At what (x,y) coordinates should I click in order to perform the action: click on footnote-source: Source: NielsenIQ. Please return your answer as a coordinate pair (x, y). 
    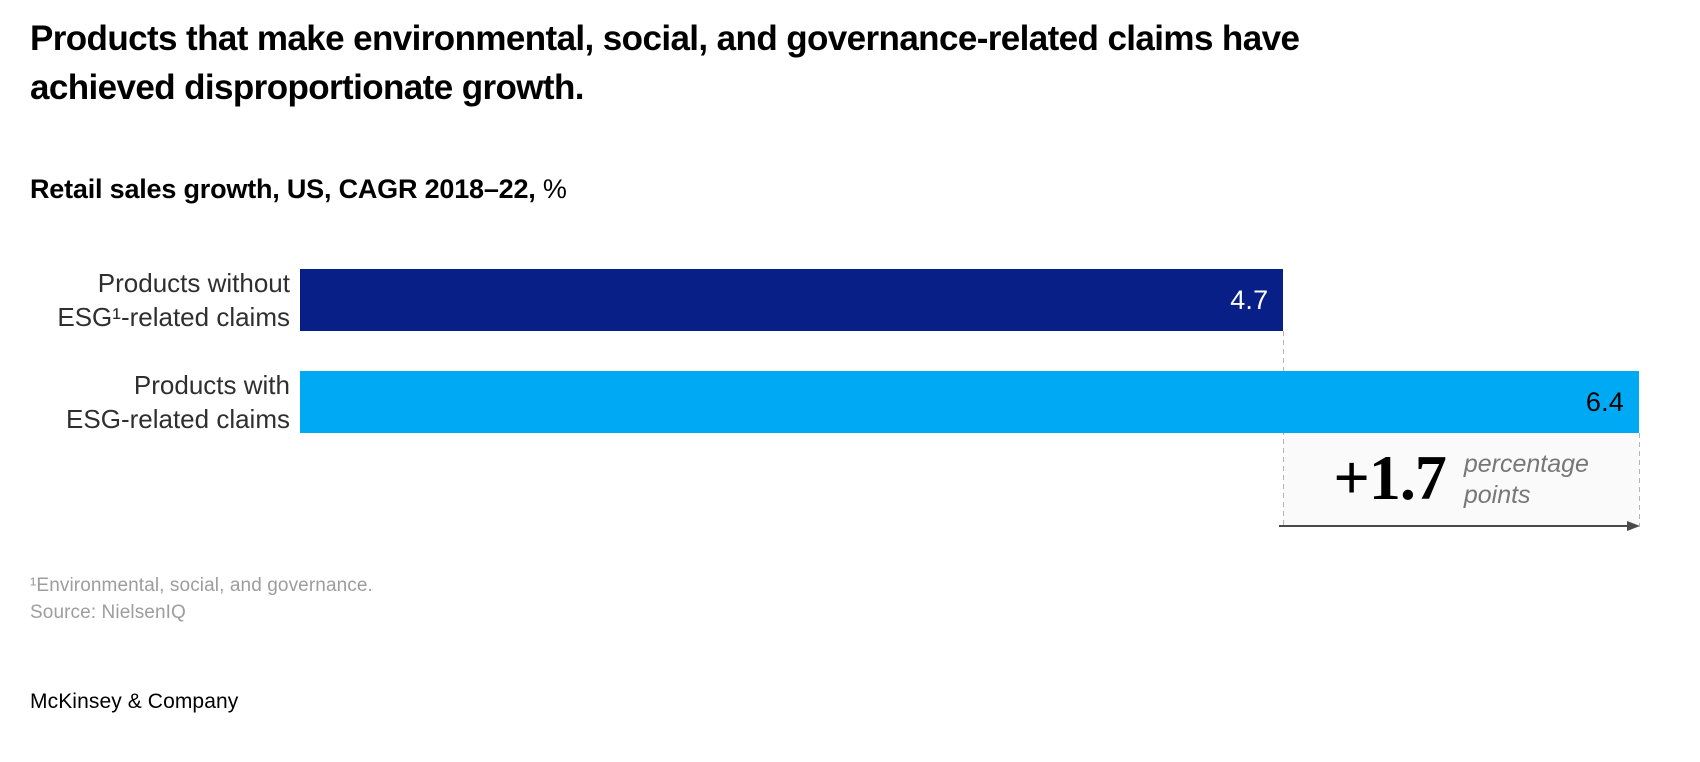
    Looking at the image, I should click on (108, 612).